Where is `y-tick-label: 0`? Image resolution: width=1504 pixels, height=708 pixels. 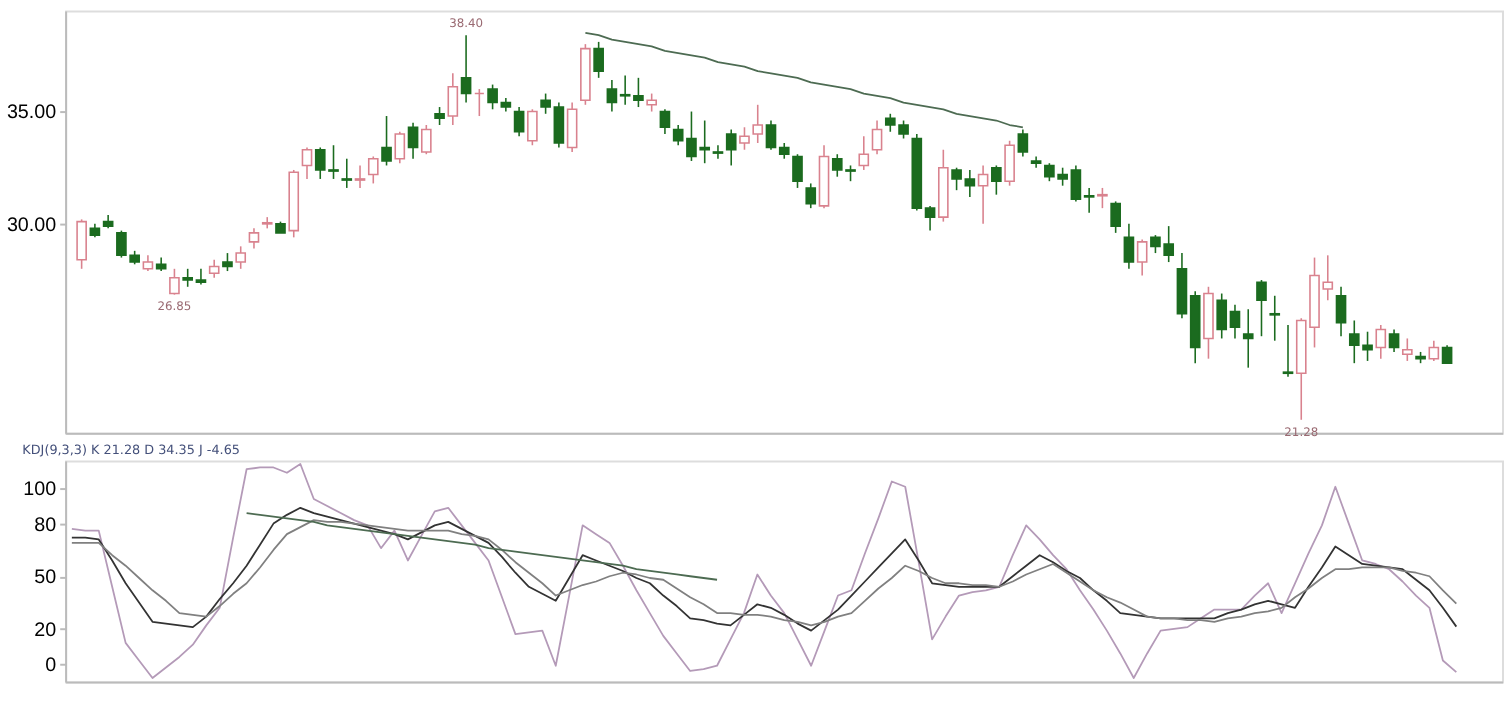
y-tick-label: 0 is located at coordinates (51, 665).